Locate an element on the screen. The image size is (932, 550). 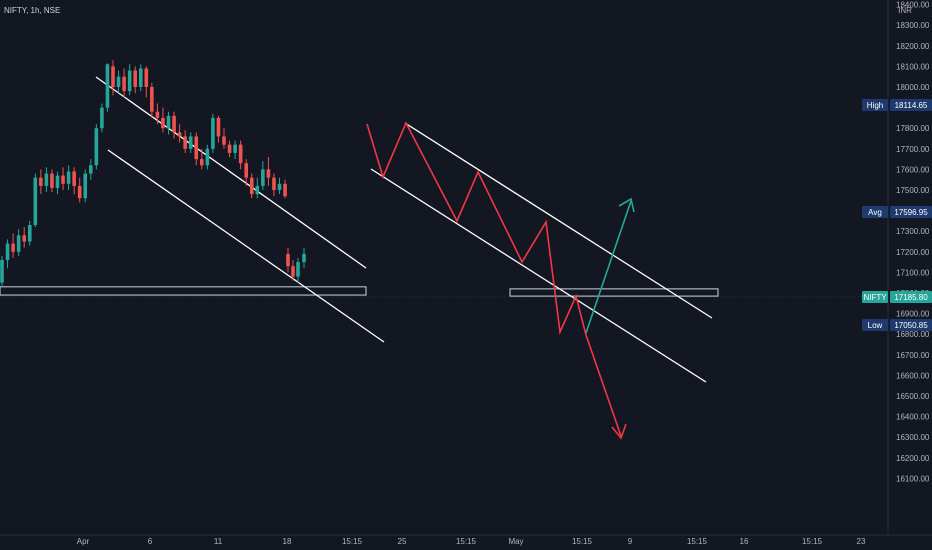
chart-title: NIFTY, 1h, NSE is located at coordinates (32, 10).